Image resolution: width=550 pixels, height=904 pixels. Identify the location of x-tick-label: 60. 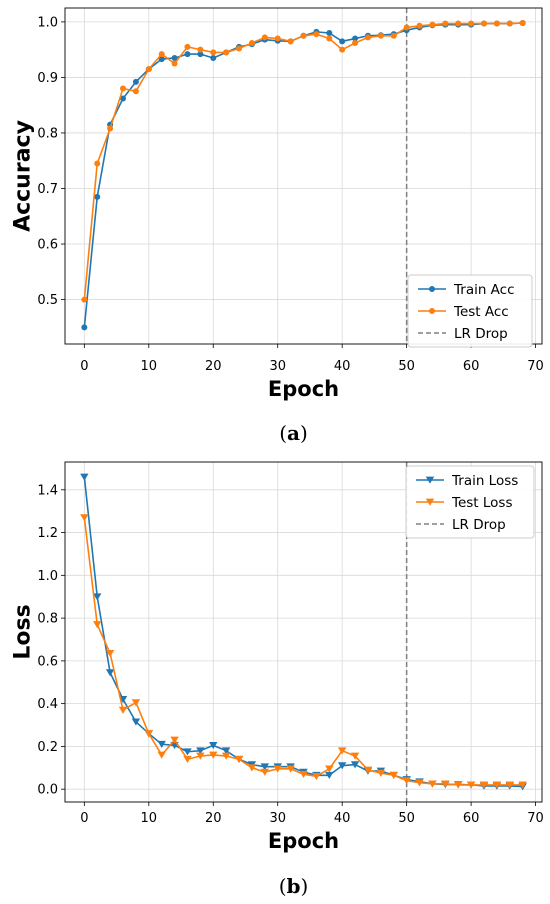
(471, 818).